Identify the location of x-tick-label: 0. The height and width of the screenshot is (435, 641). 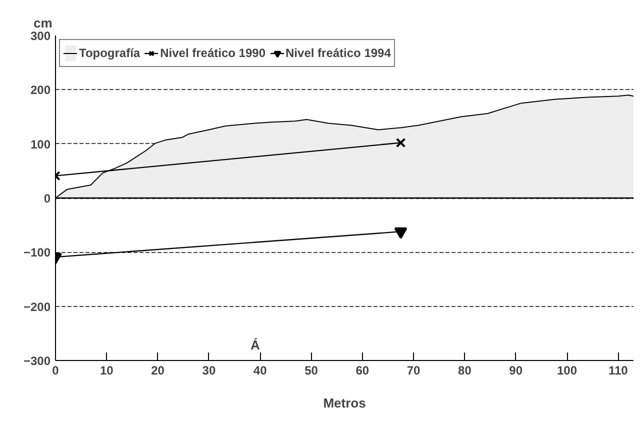
(56, 371).